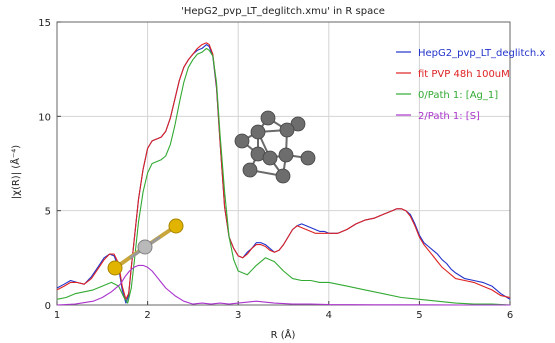 This screenshot has height=343, width=555. What do you see at coordinates (275, 147) in the screenshot?
I see `ag-atoms` at bounding box center [275, 147].